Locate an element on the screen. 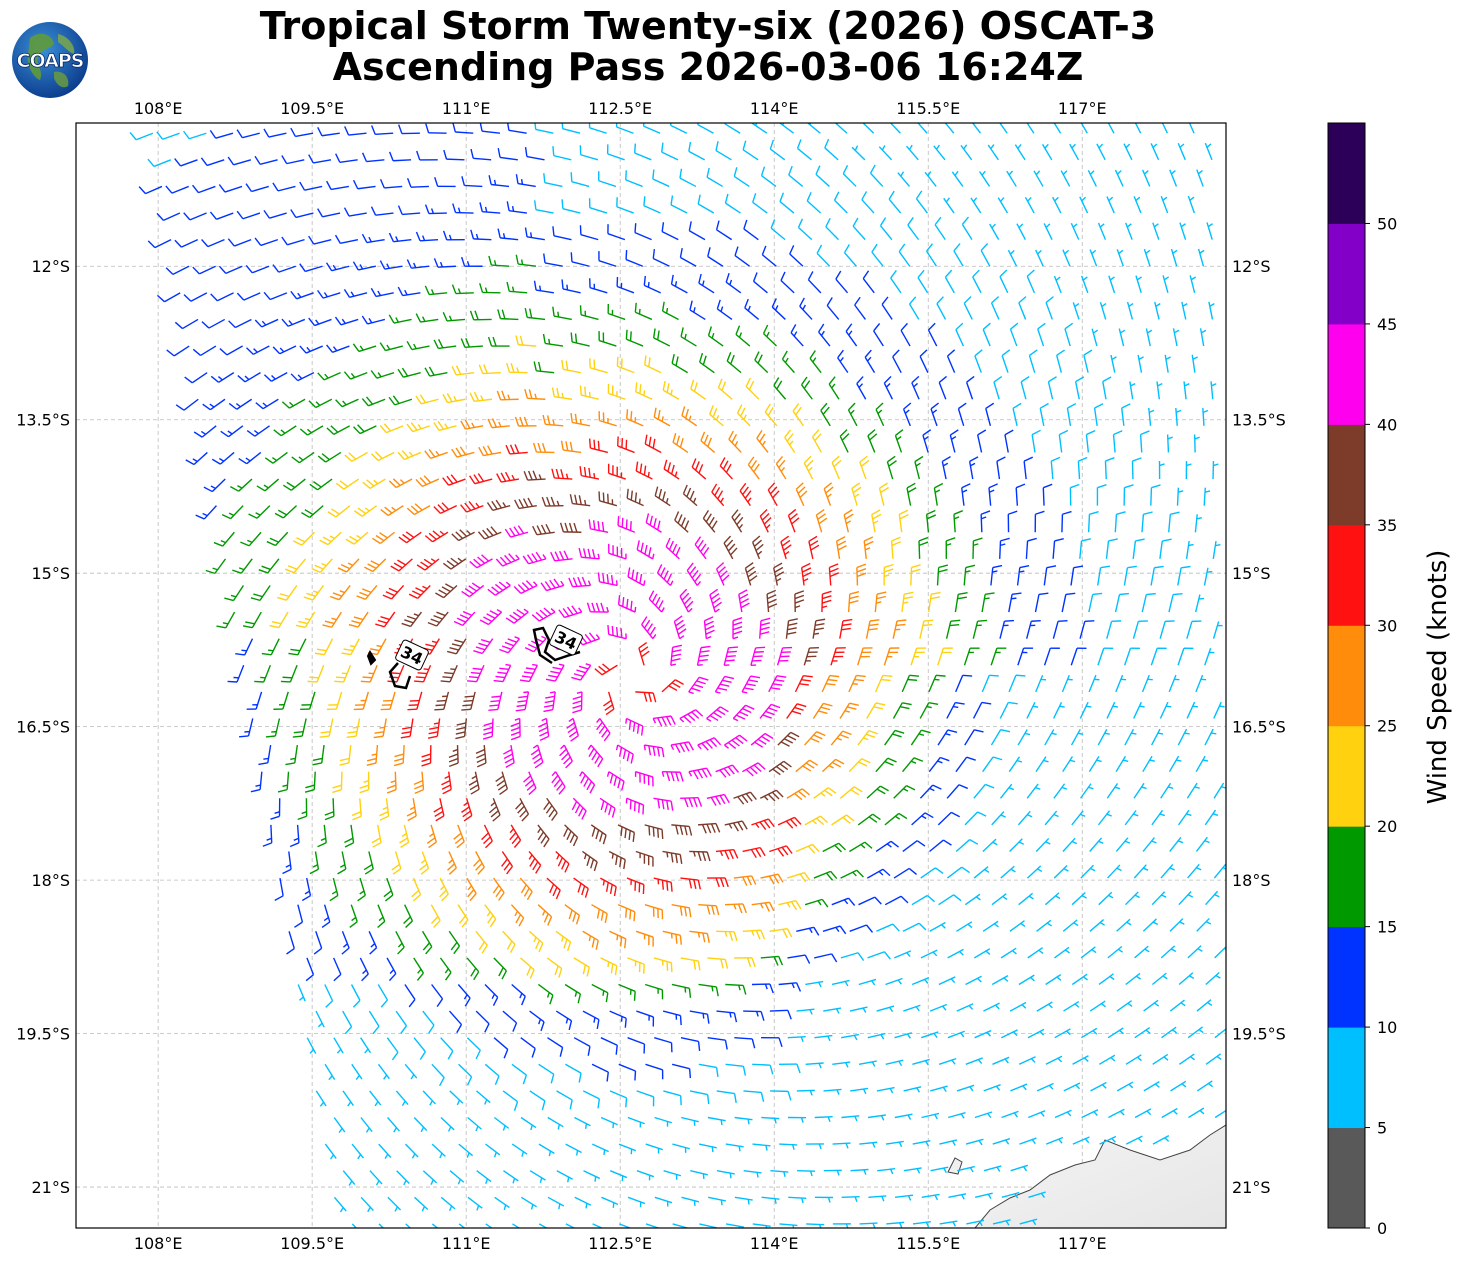 Image resolution: width=1464 pixels, height=1264 pixels. tick-label-lat-right: 21°S is located at coordinates (1251, 1187).